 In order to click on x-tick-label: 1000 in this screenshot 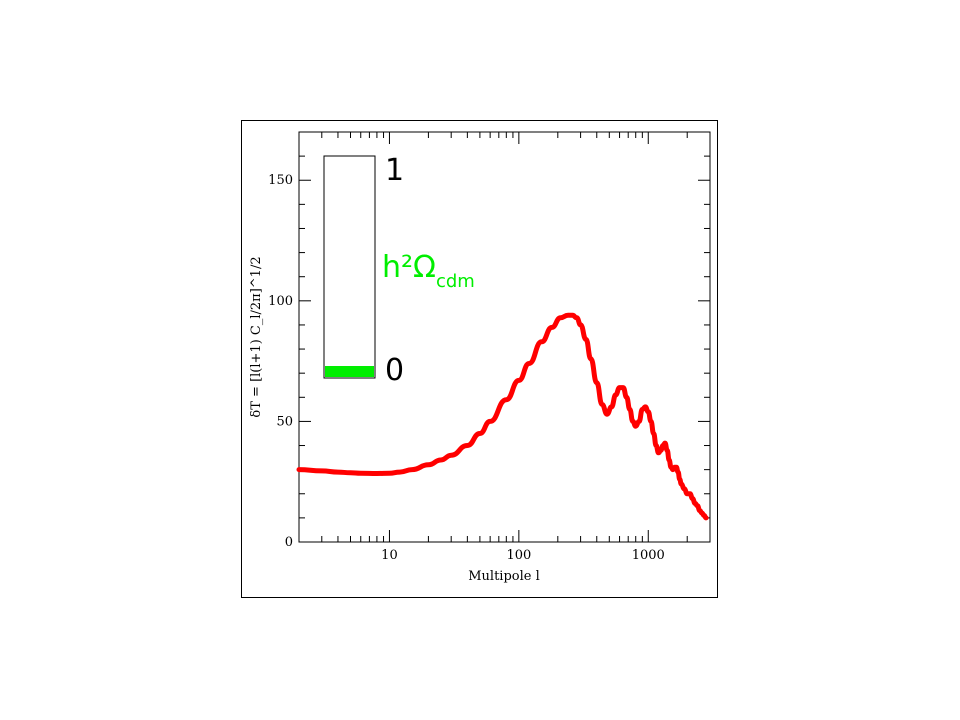, I will do `click(648, 555)`.